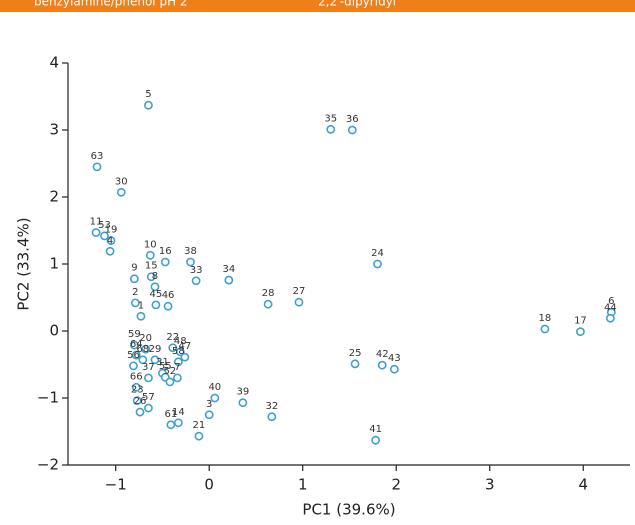 This screenshot has width=635, height=525. I want to click on point-label: 29, so click(155, 349).